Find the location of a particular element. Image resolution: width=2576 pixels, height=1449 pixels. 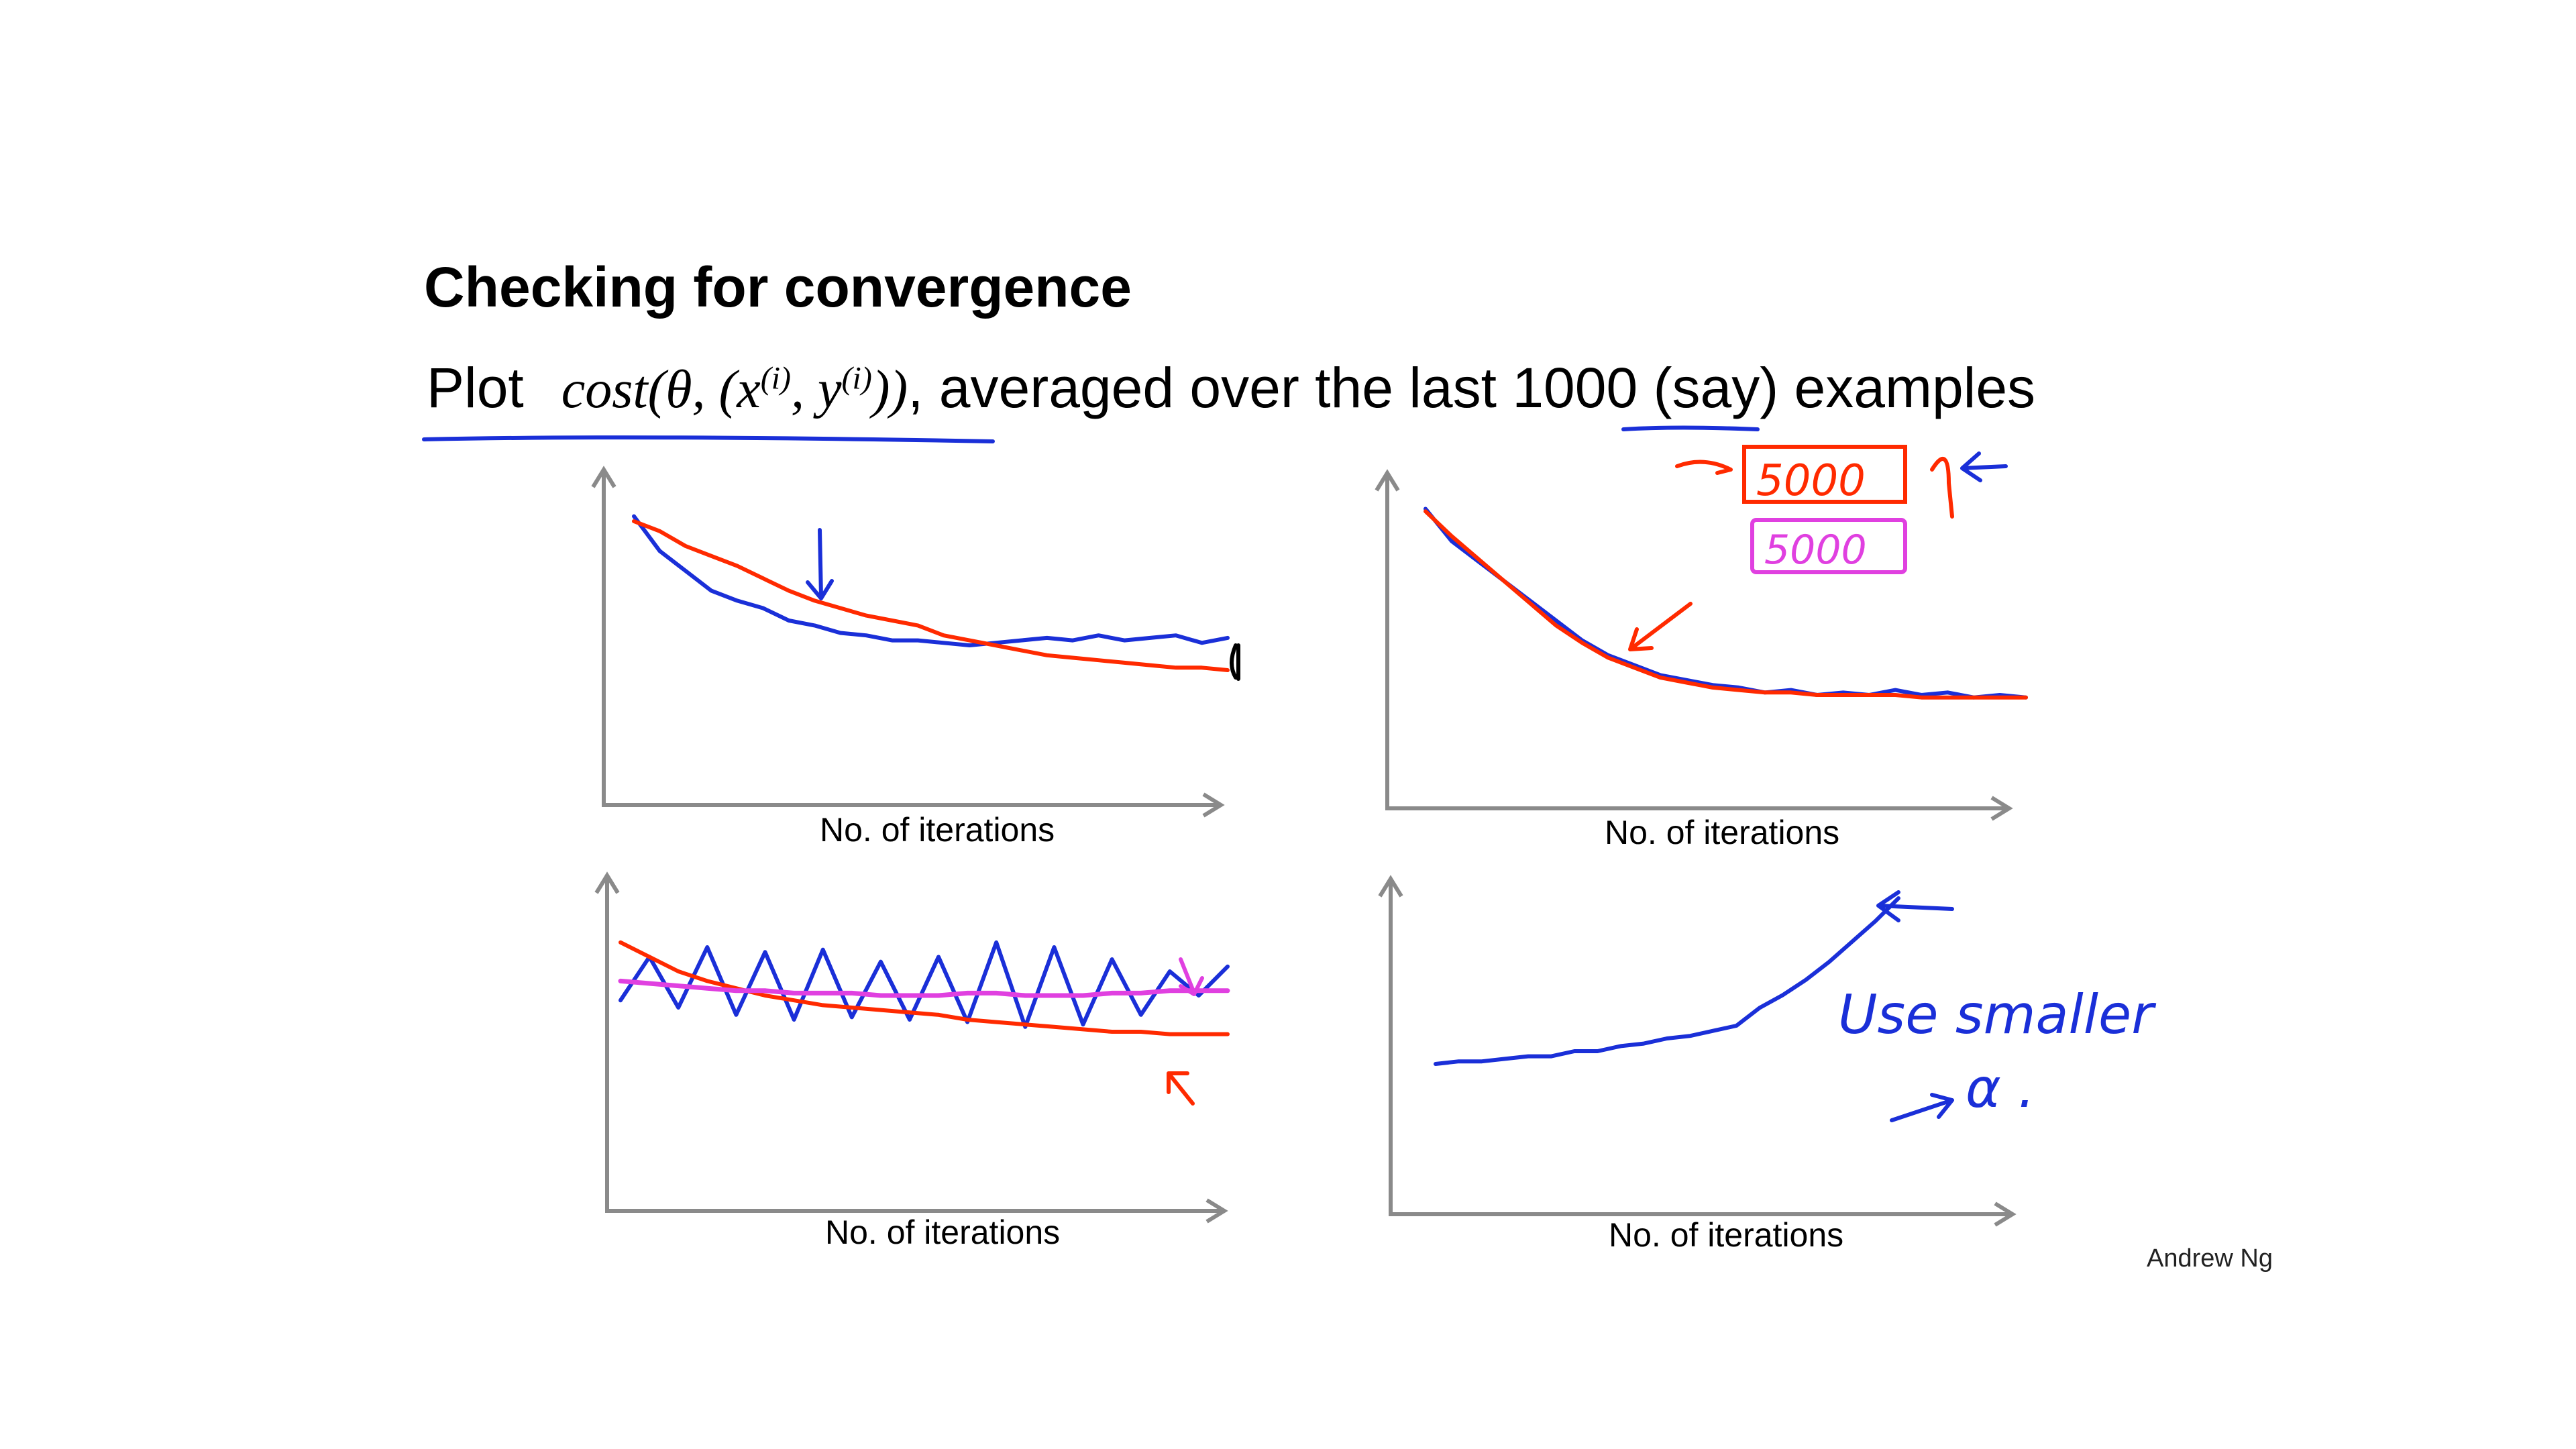

box-5000-red is located at coordinates (1824, 474).